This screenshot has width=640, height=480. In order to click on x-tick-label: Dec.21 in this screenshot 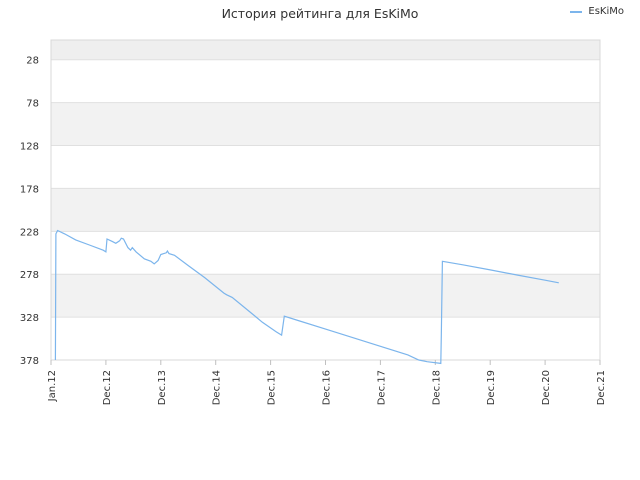, I will do `click(601, 387)`.